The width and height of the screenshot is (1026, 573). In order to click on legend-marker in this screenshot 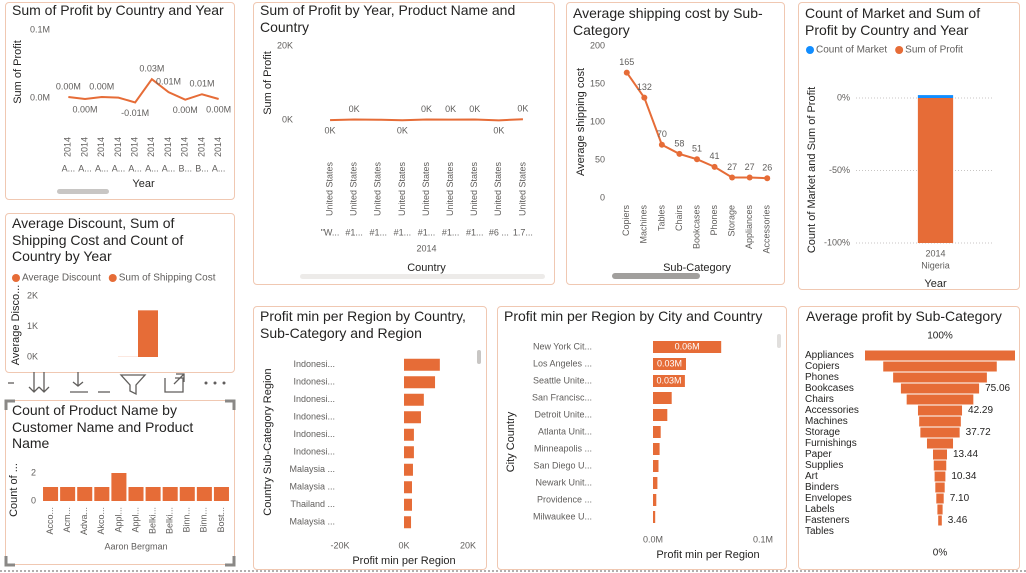, I will do `click(810, 50)`.